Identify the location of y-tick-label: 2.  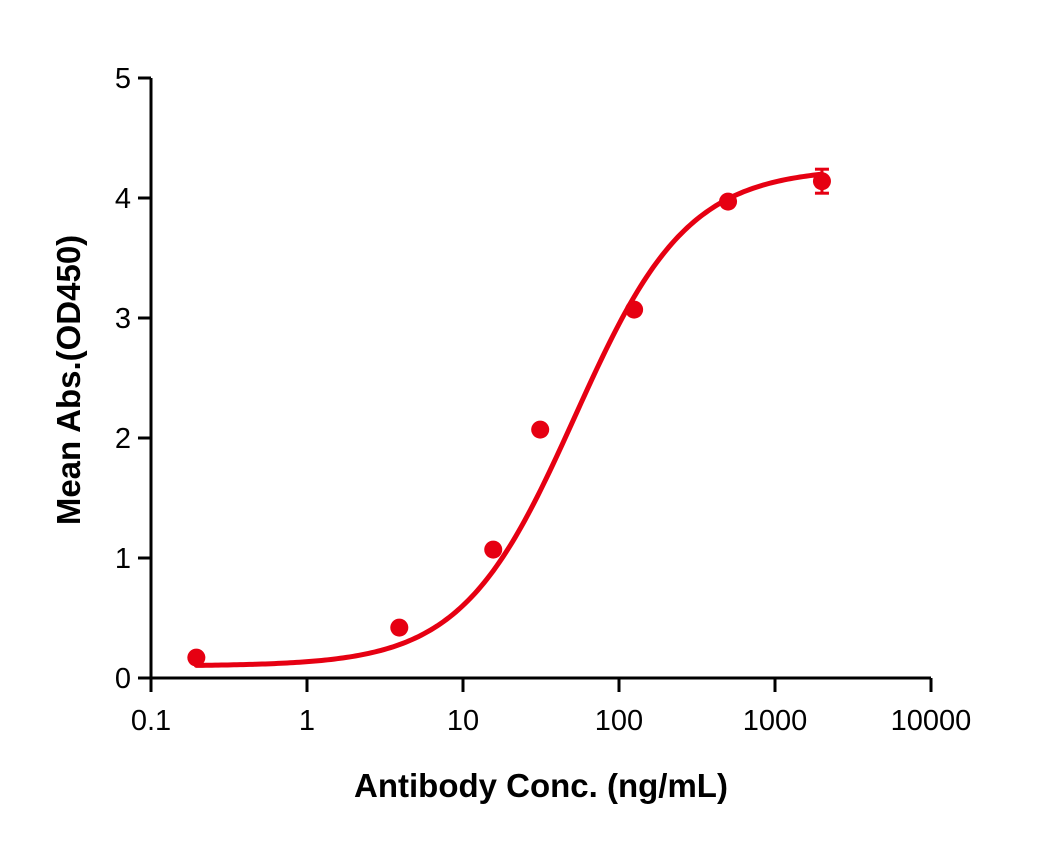
(123, 439).